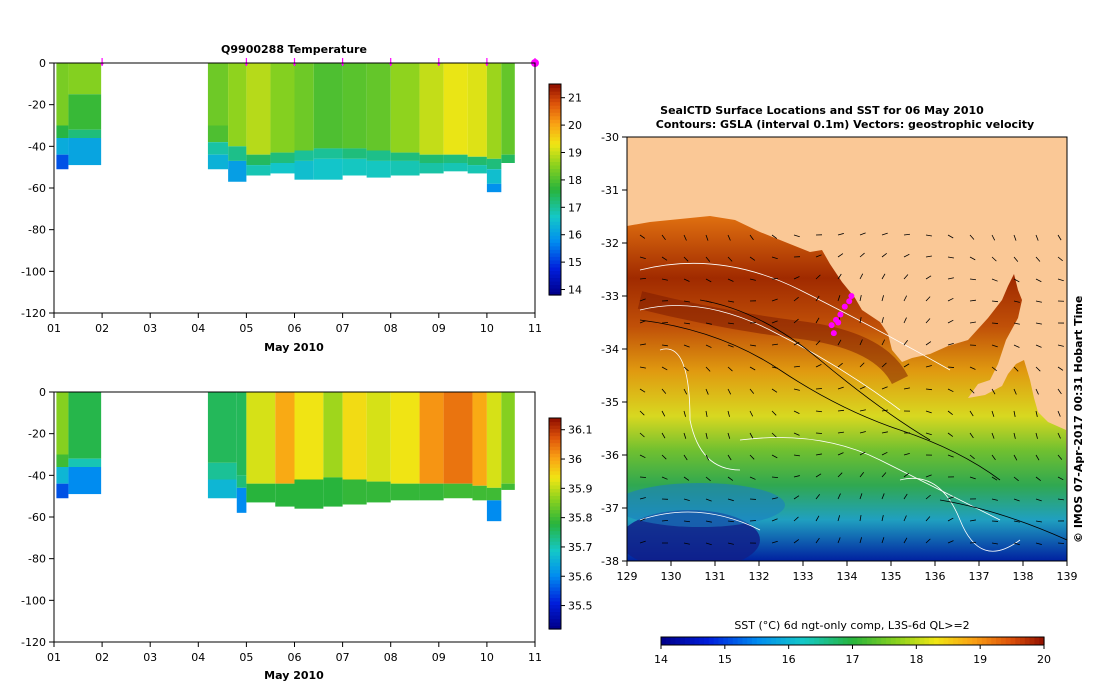 This screenshot has height=700, width=1099. I want to click on map-y-tick-label: -36, so click(610, 455).